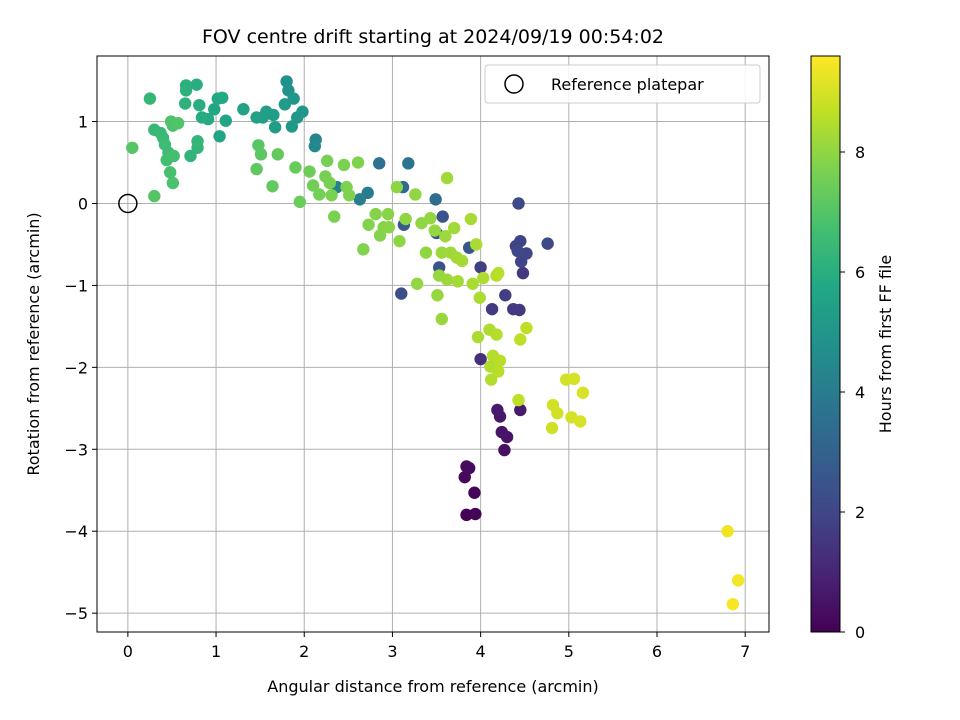  I want to click on colorbar-tick-label: 4, so click(860, 392).